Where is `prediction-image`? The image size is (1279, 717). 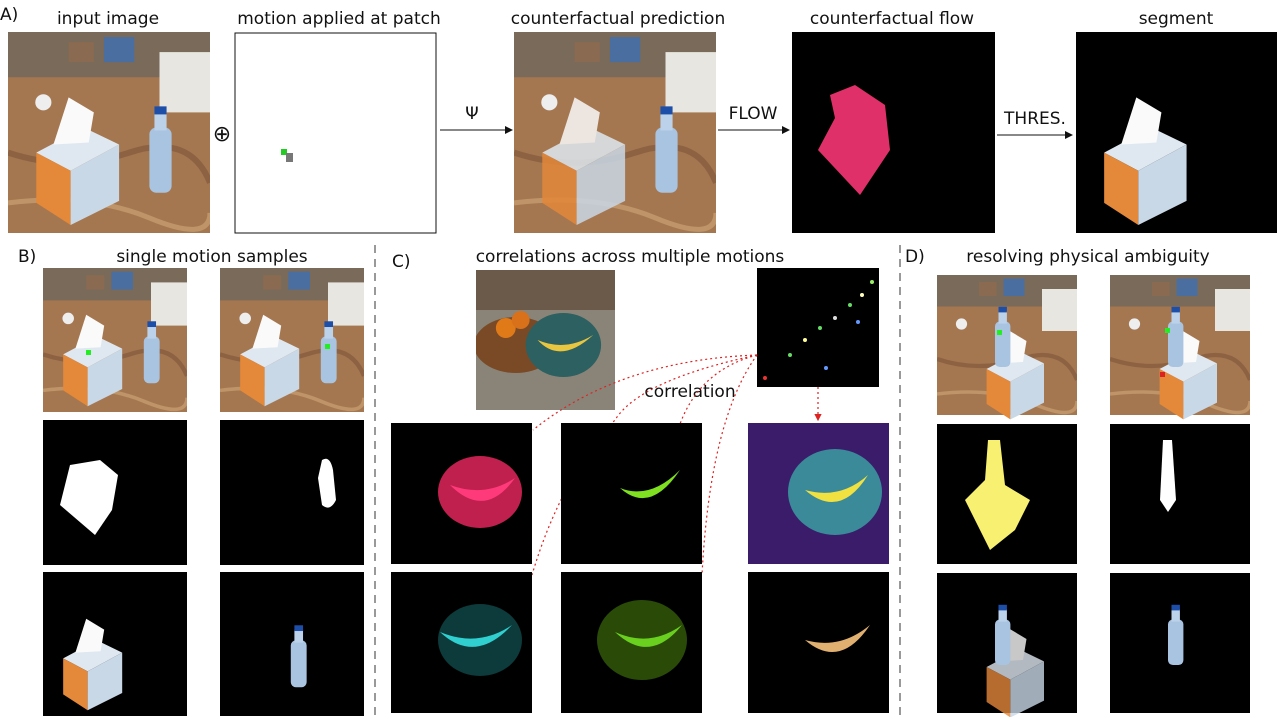 prediction-image is located at coordinates (615, 132).